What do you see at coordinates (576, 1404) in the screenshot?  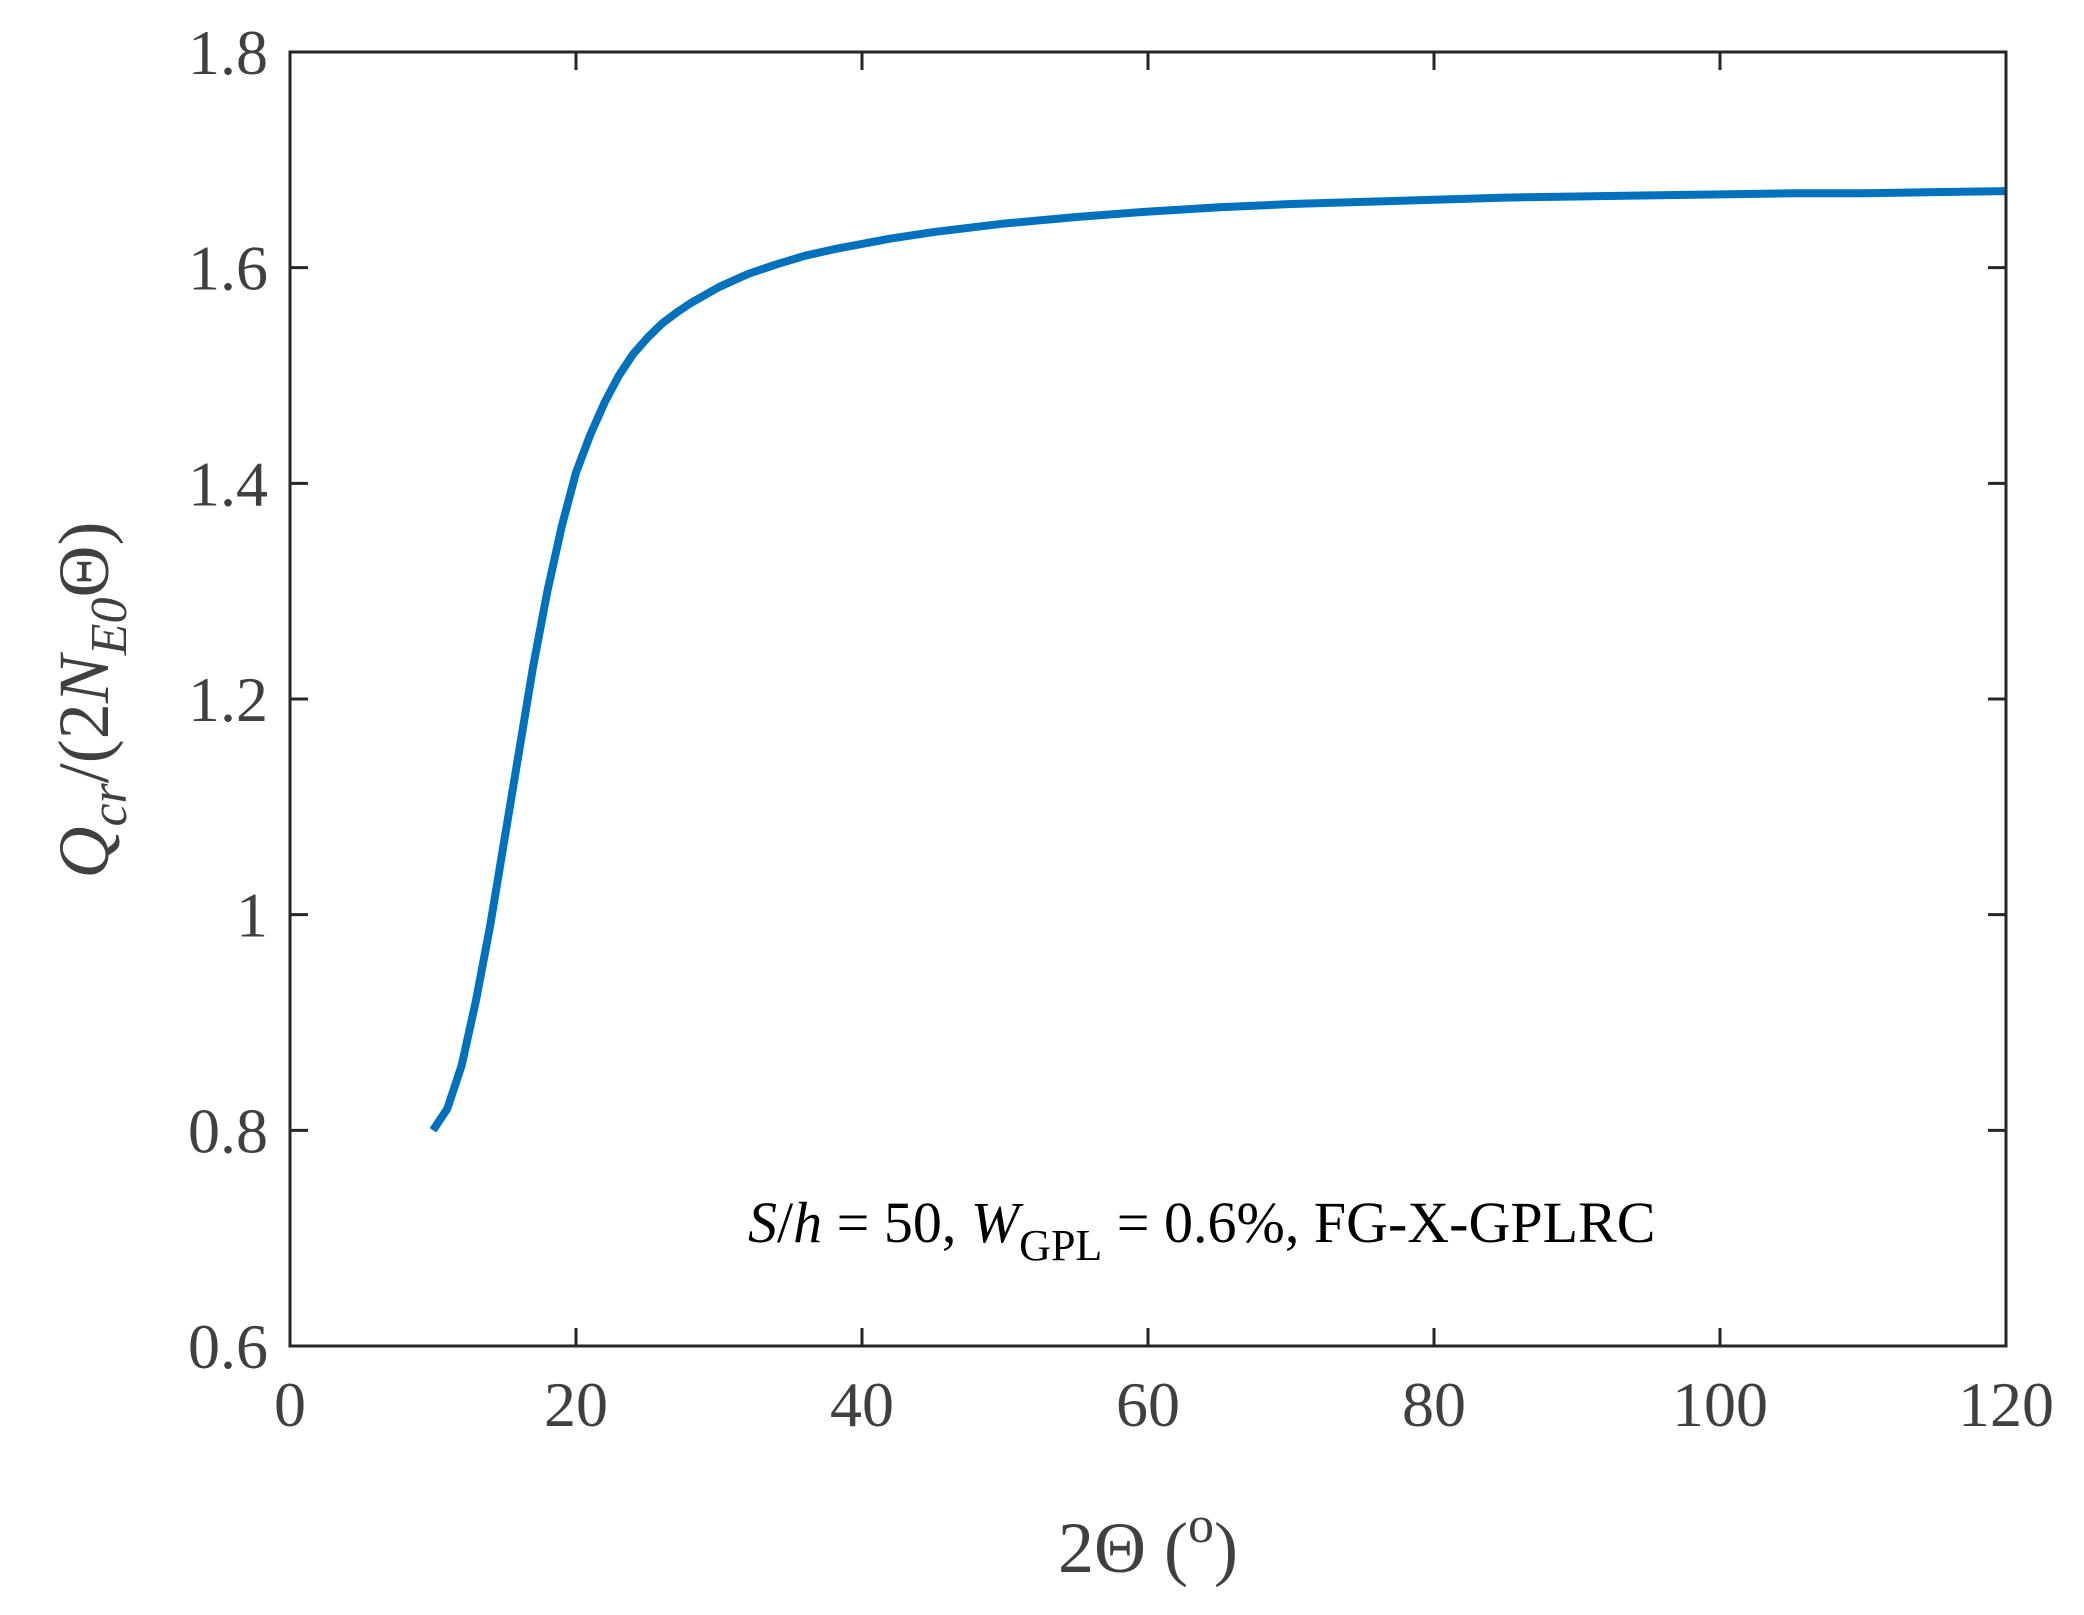 I see `x-tick-label: 20` at bounding box center [576, 1404].